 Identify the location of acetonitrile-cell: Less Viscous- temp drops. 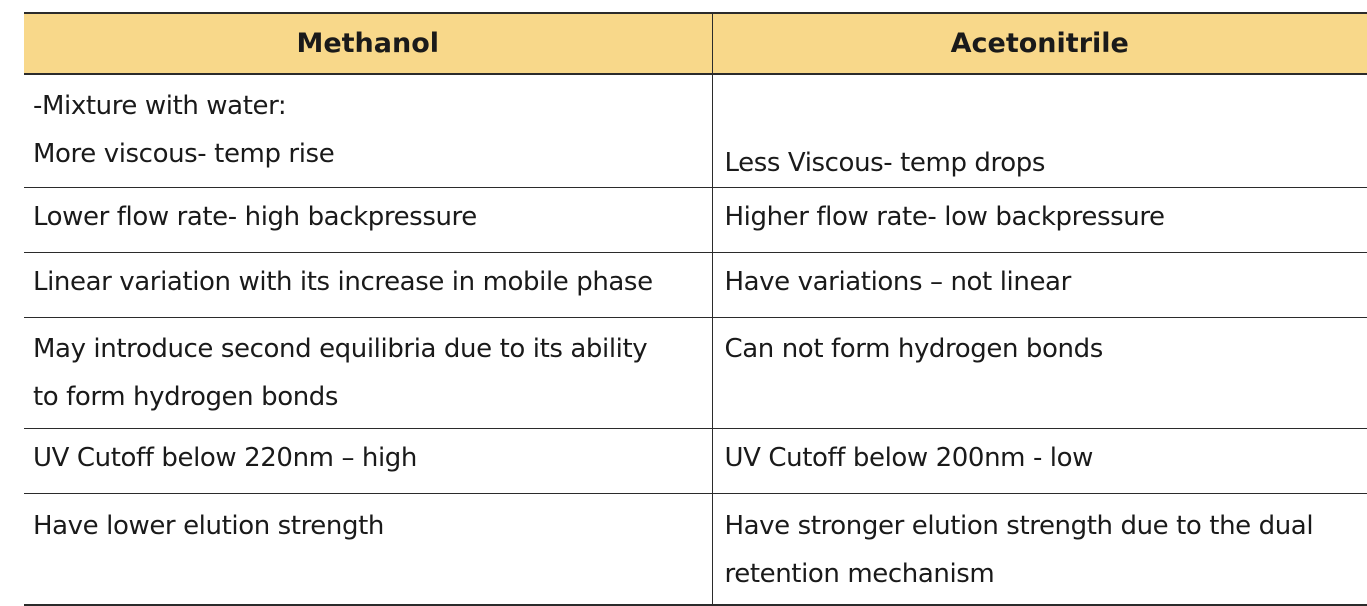
(1039, 131).